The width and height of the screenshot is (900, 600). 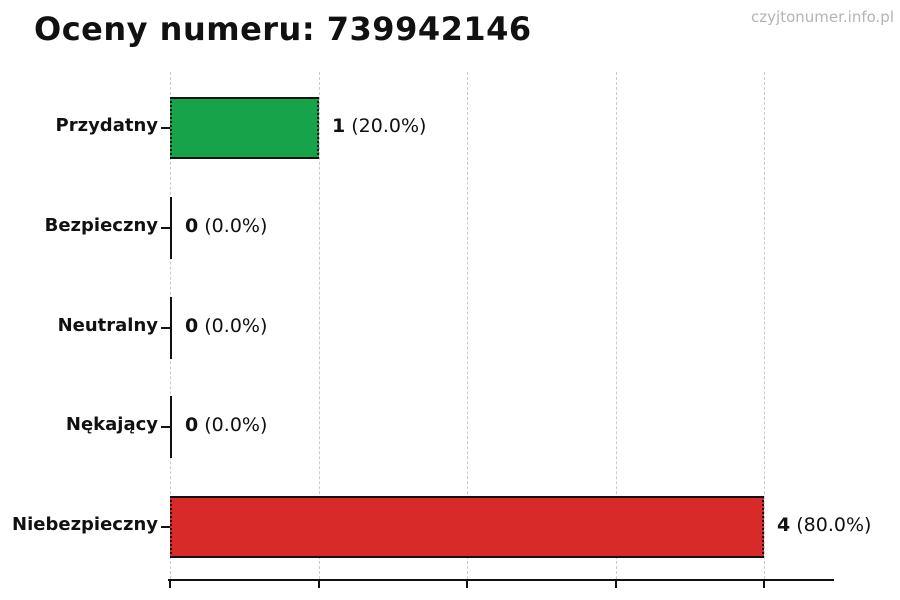 What do you see at coordinates (501, 580) in the screenshot?
I see `x-axis` at bounding box center [501, 580].